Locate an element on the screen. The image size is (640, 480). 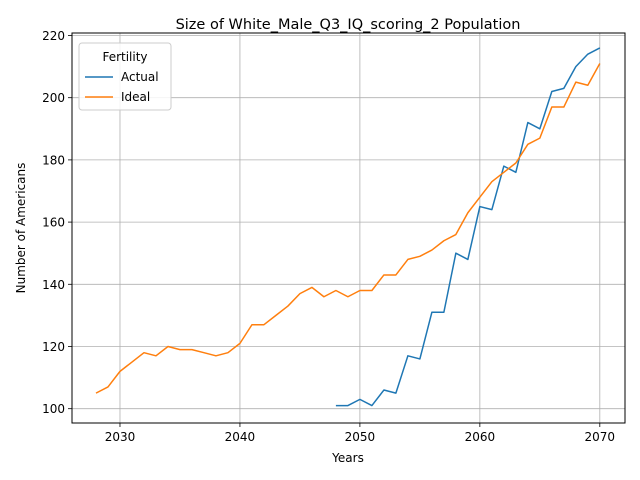
y-tick-label: 160 is located at coordinates (53, 223).